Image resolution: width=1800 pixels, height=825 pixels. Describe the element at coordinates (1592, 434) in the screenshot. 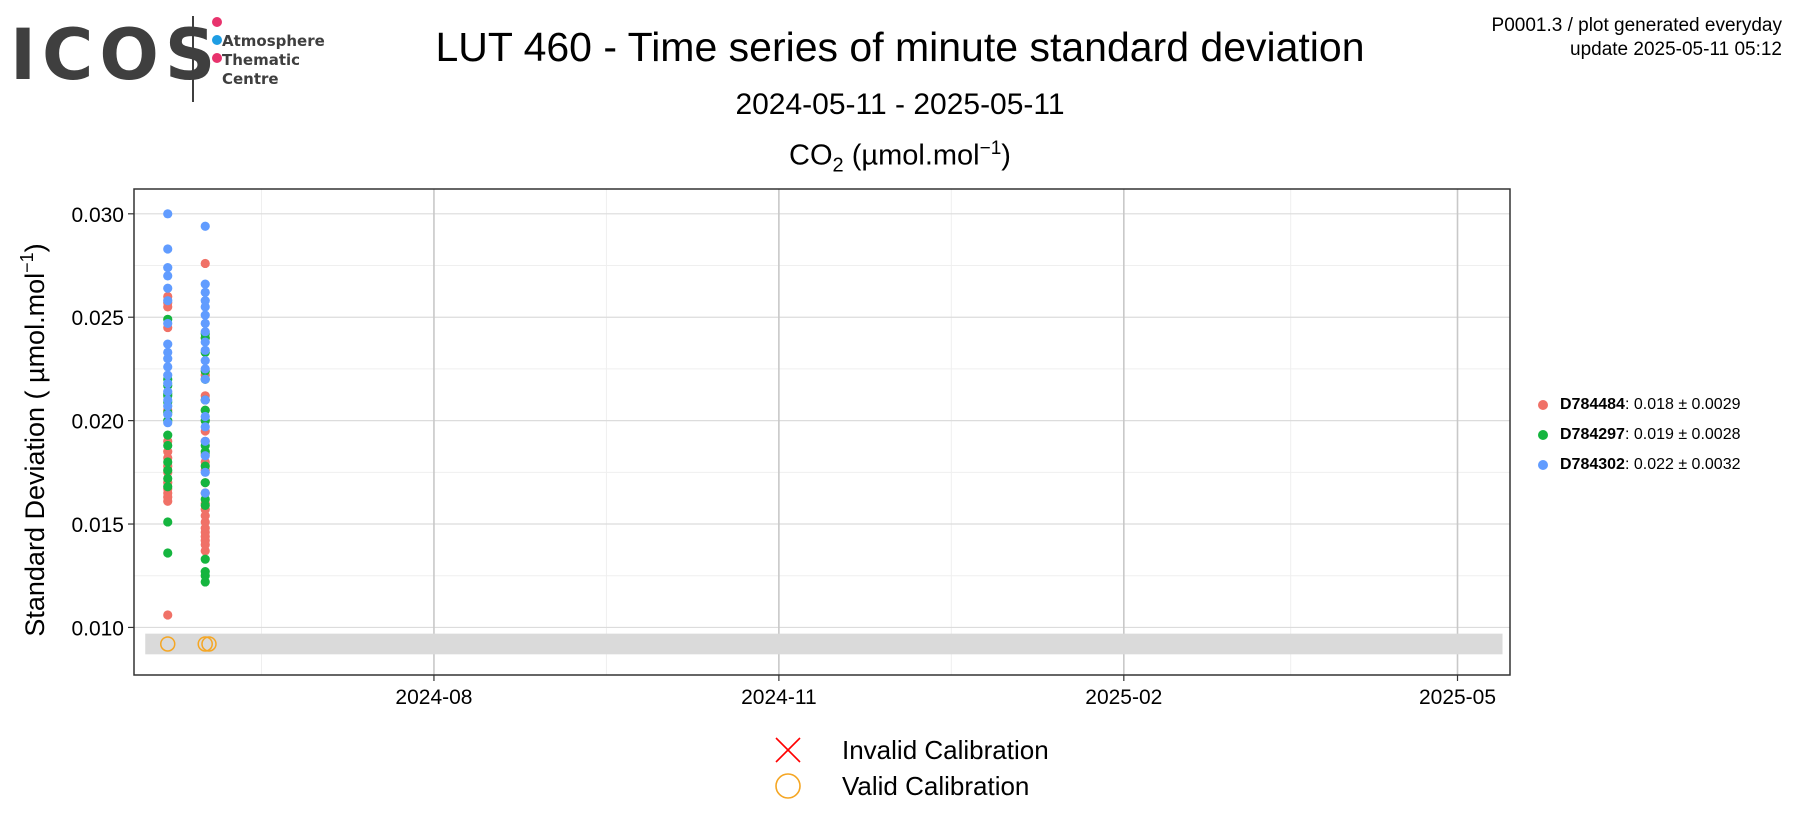

I see `legend-series-name: D784297` at that location.